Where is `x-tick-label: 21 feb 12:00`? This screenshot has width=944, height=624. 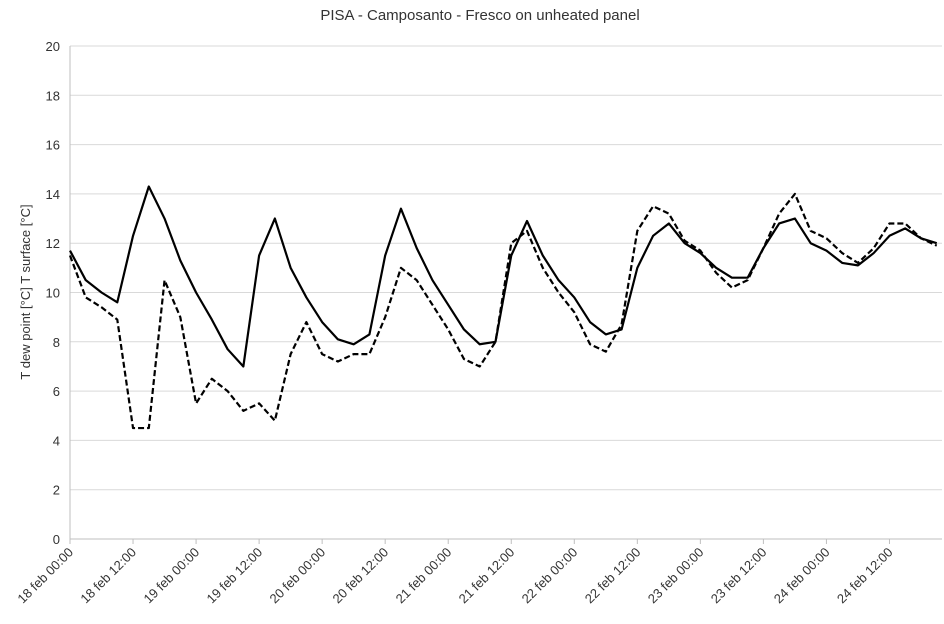
x-tick-label: 21 feb 12:00 is located at coordinates (487, 576).